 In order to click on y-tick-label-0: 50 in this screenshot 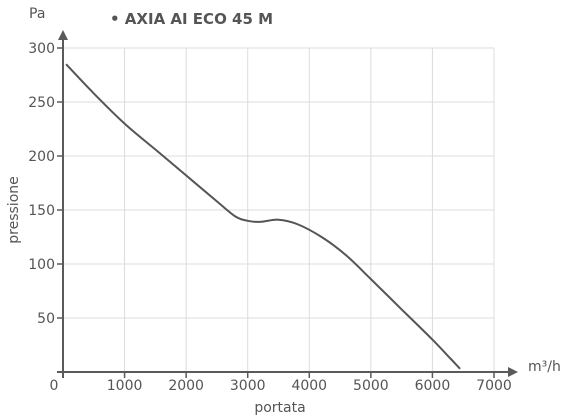, I will do `click(46, 319)`.